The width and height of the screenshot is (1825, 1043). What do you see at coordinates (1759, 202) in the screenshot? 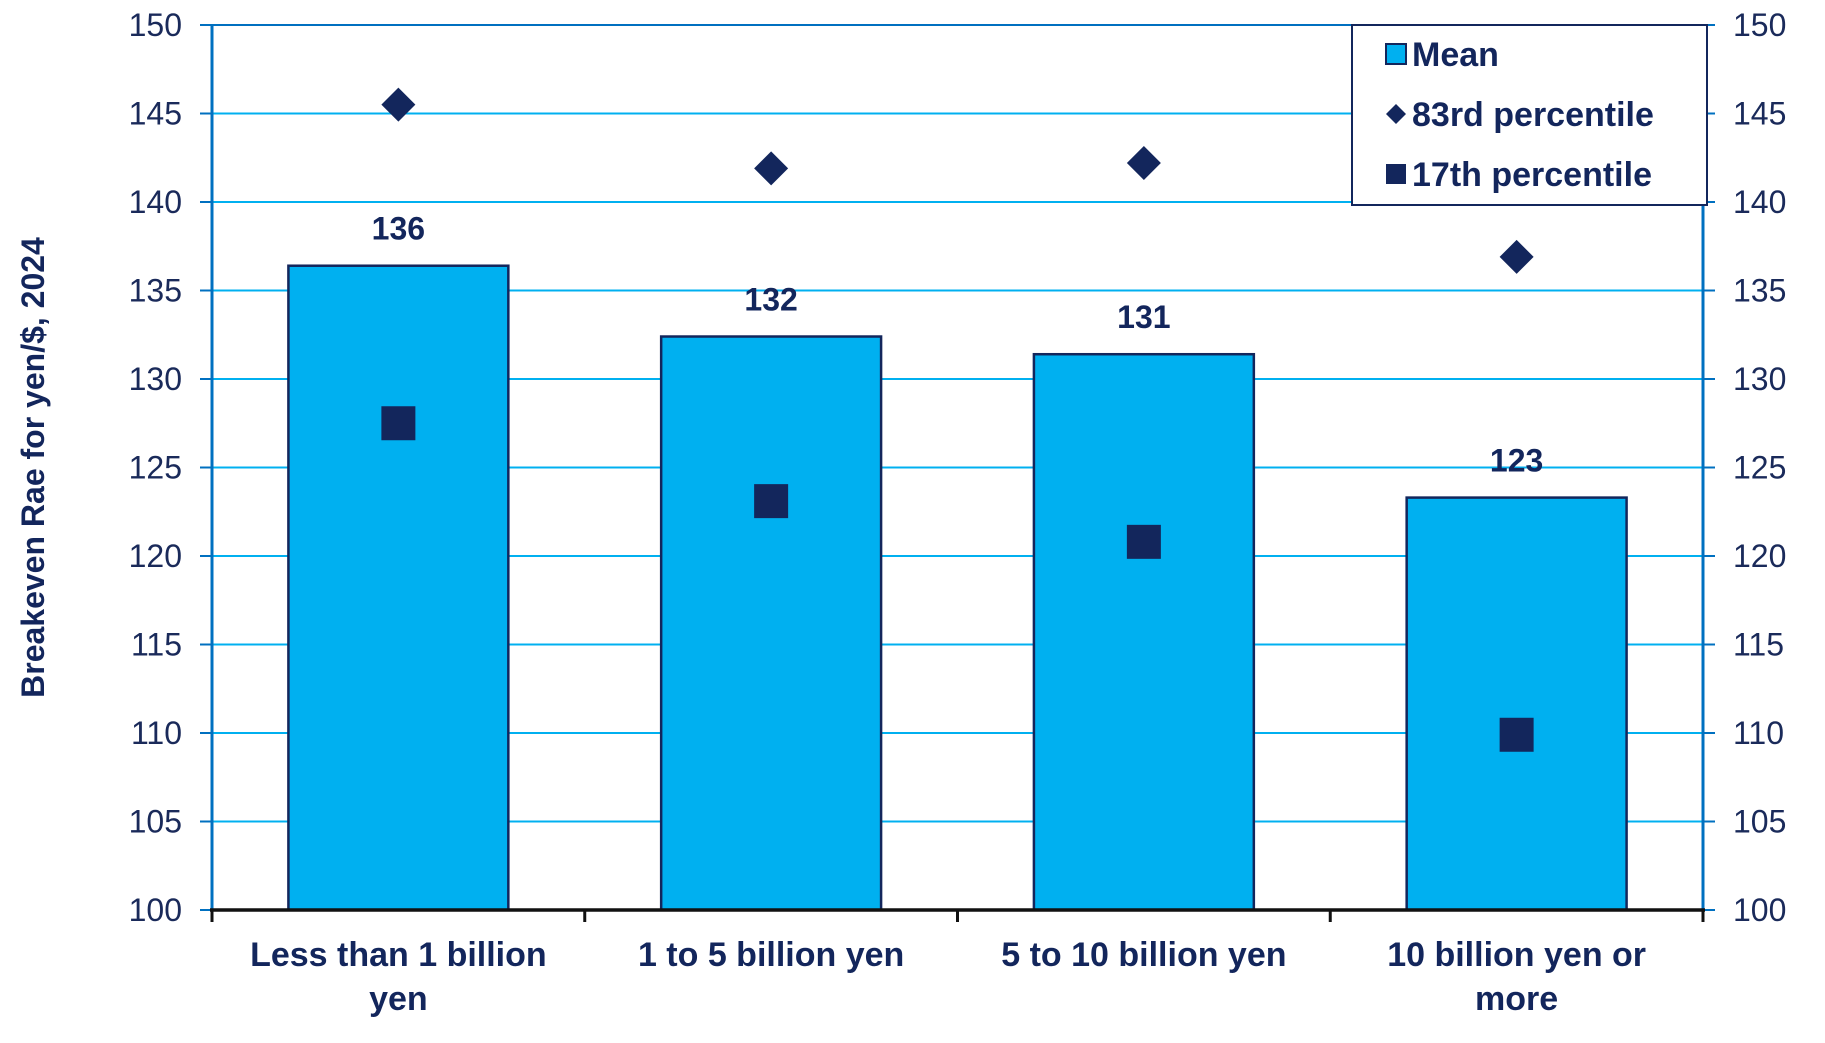
I see `y-tick-label-right: 140` at bounding box center [1759, 202].